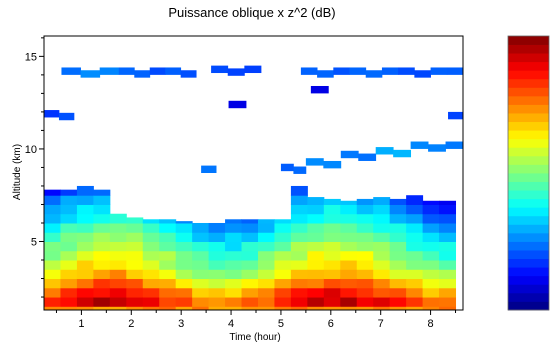  Describe the element at coordinates (17, 172) in the screenshot. I see `y-axis-label: Altitude (km)` at that location.